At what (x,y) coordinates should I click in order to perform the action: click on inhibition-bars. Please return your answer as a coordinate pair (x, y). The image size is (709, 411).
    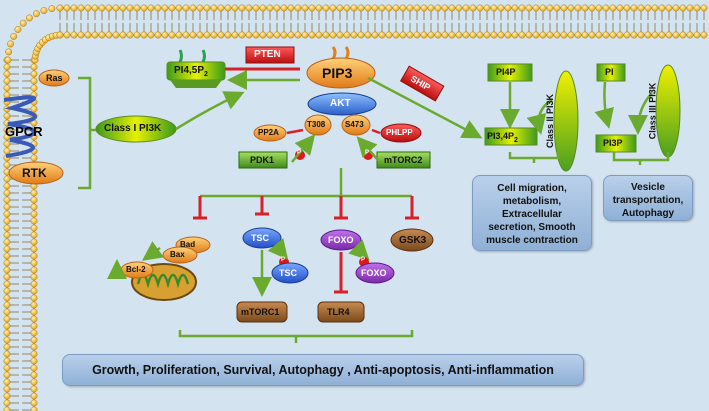
    Looking at the image, I should click on (306, 207).